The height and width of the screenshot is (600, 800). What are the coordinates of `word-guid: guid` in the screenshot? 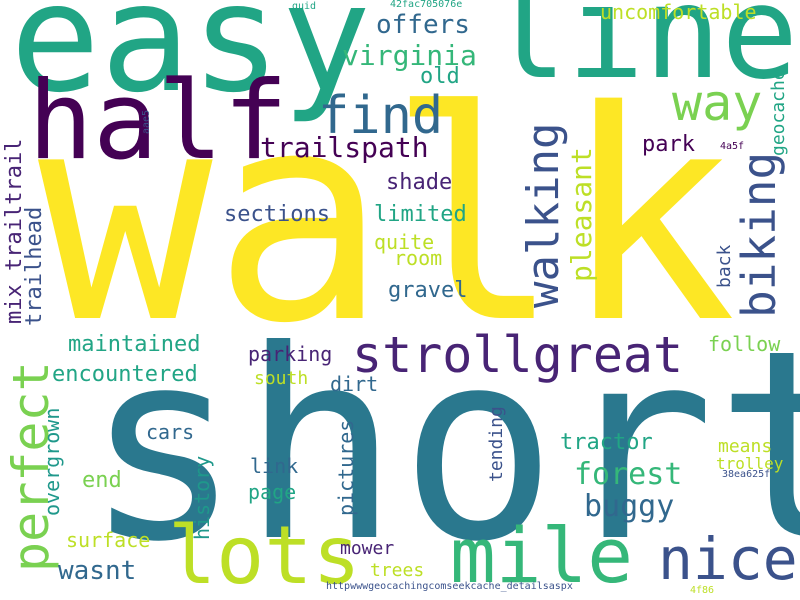 It's located at (304, 6).